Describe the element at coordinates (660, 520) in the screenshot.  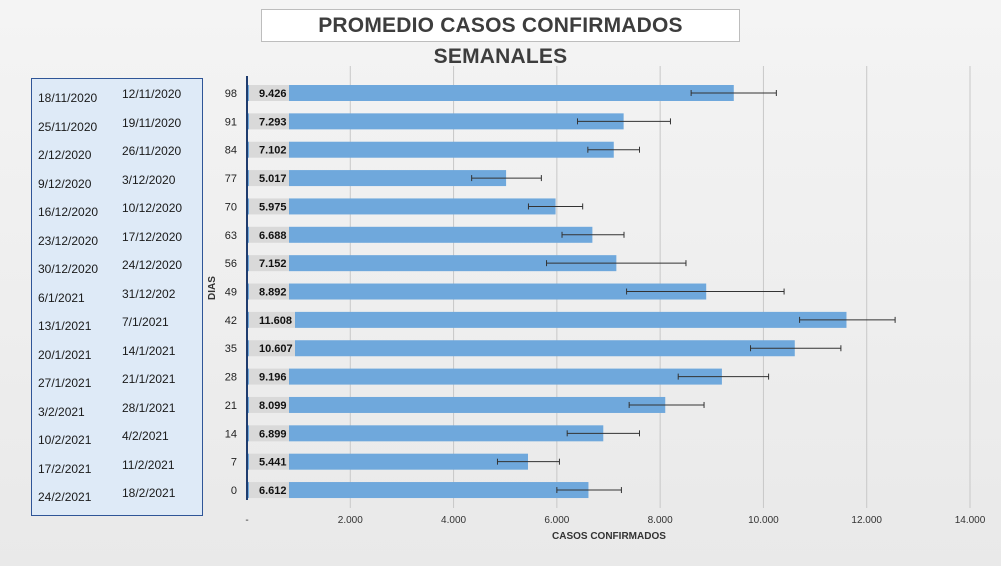
I see `x-tick-label: 8.000` at that location.